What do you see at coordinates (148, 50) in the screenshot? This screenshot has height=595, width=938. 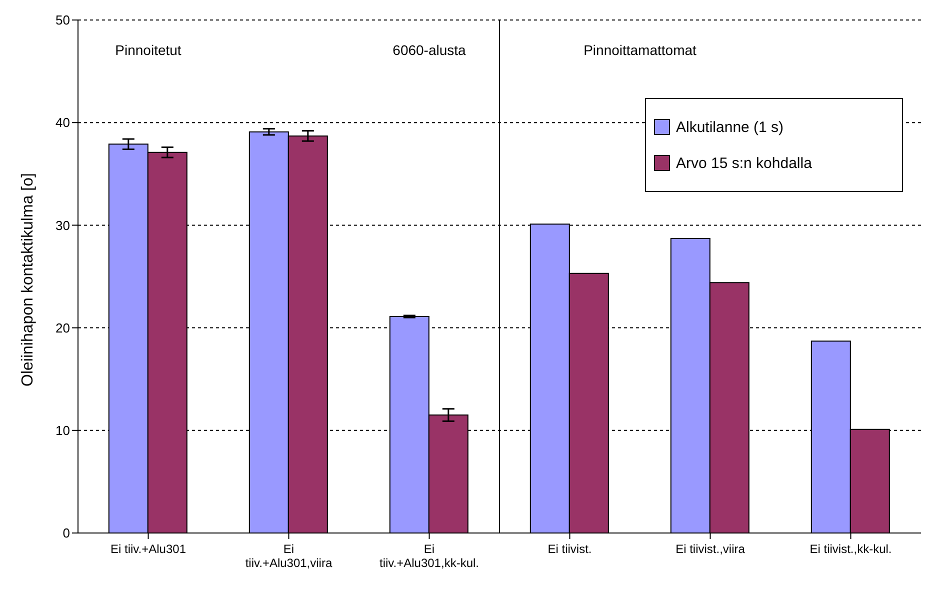 I see `annotation: Pinnoitetut` at bounding box center [148, 50].